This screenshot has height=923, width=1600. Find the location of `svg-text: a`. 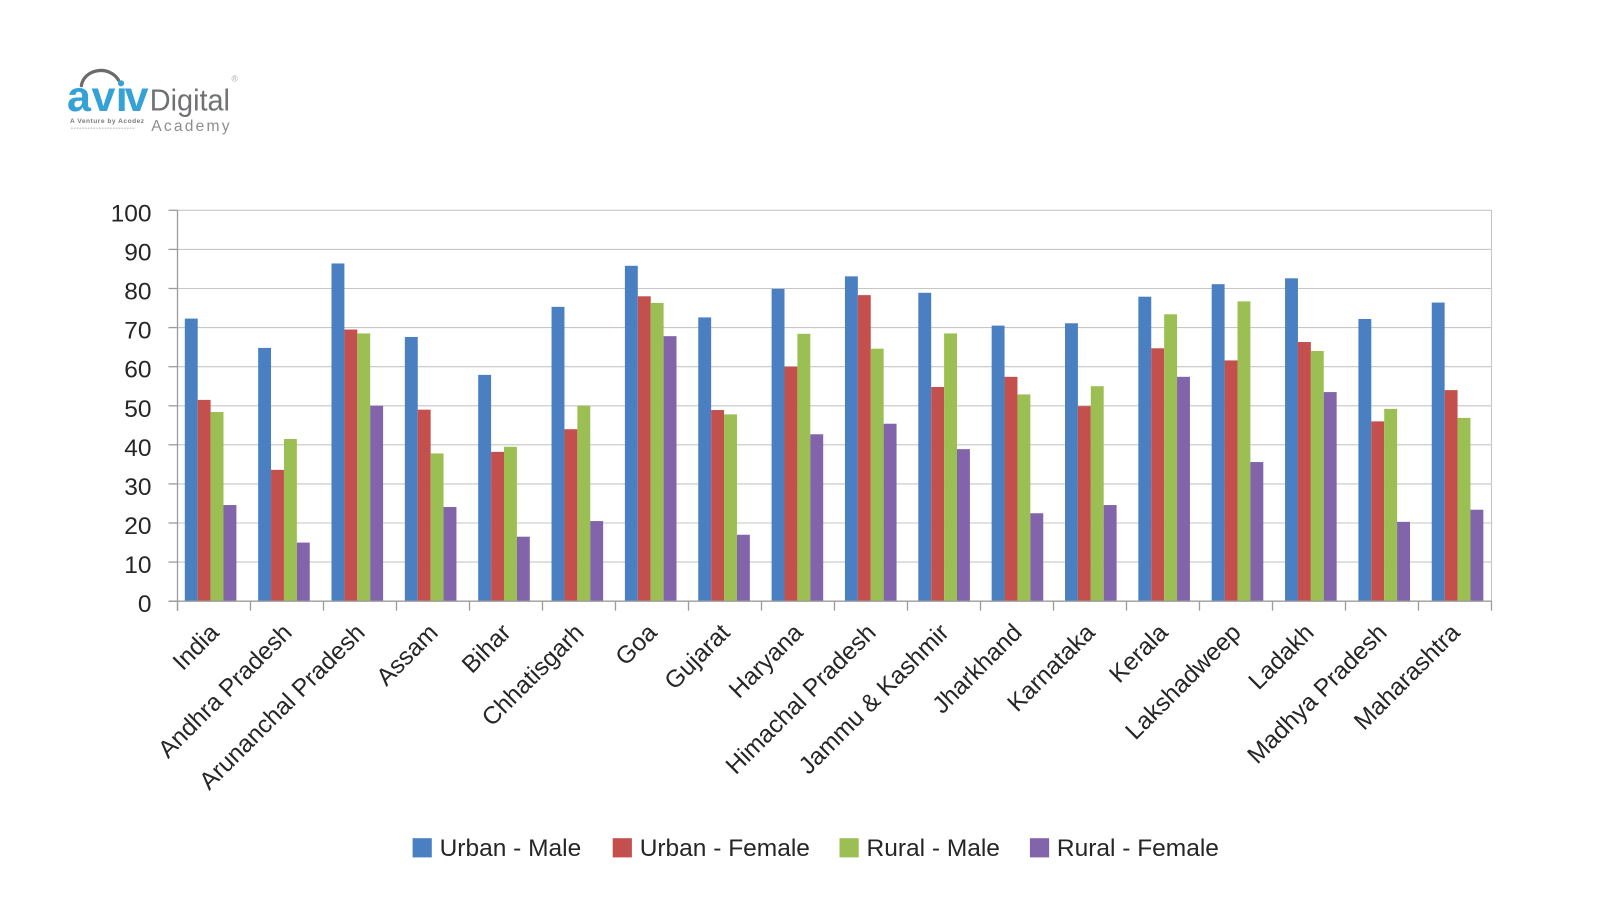

svg-text: a is located at coordinates (79, 97).